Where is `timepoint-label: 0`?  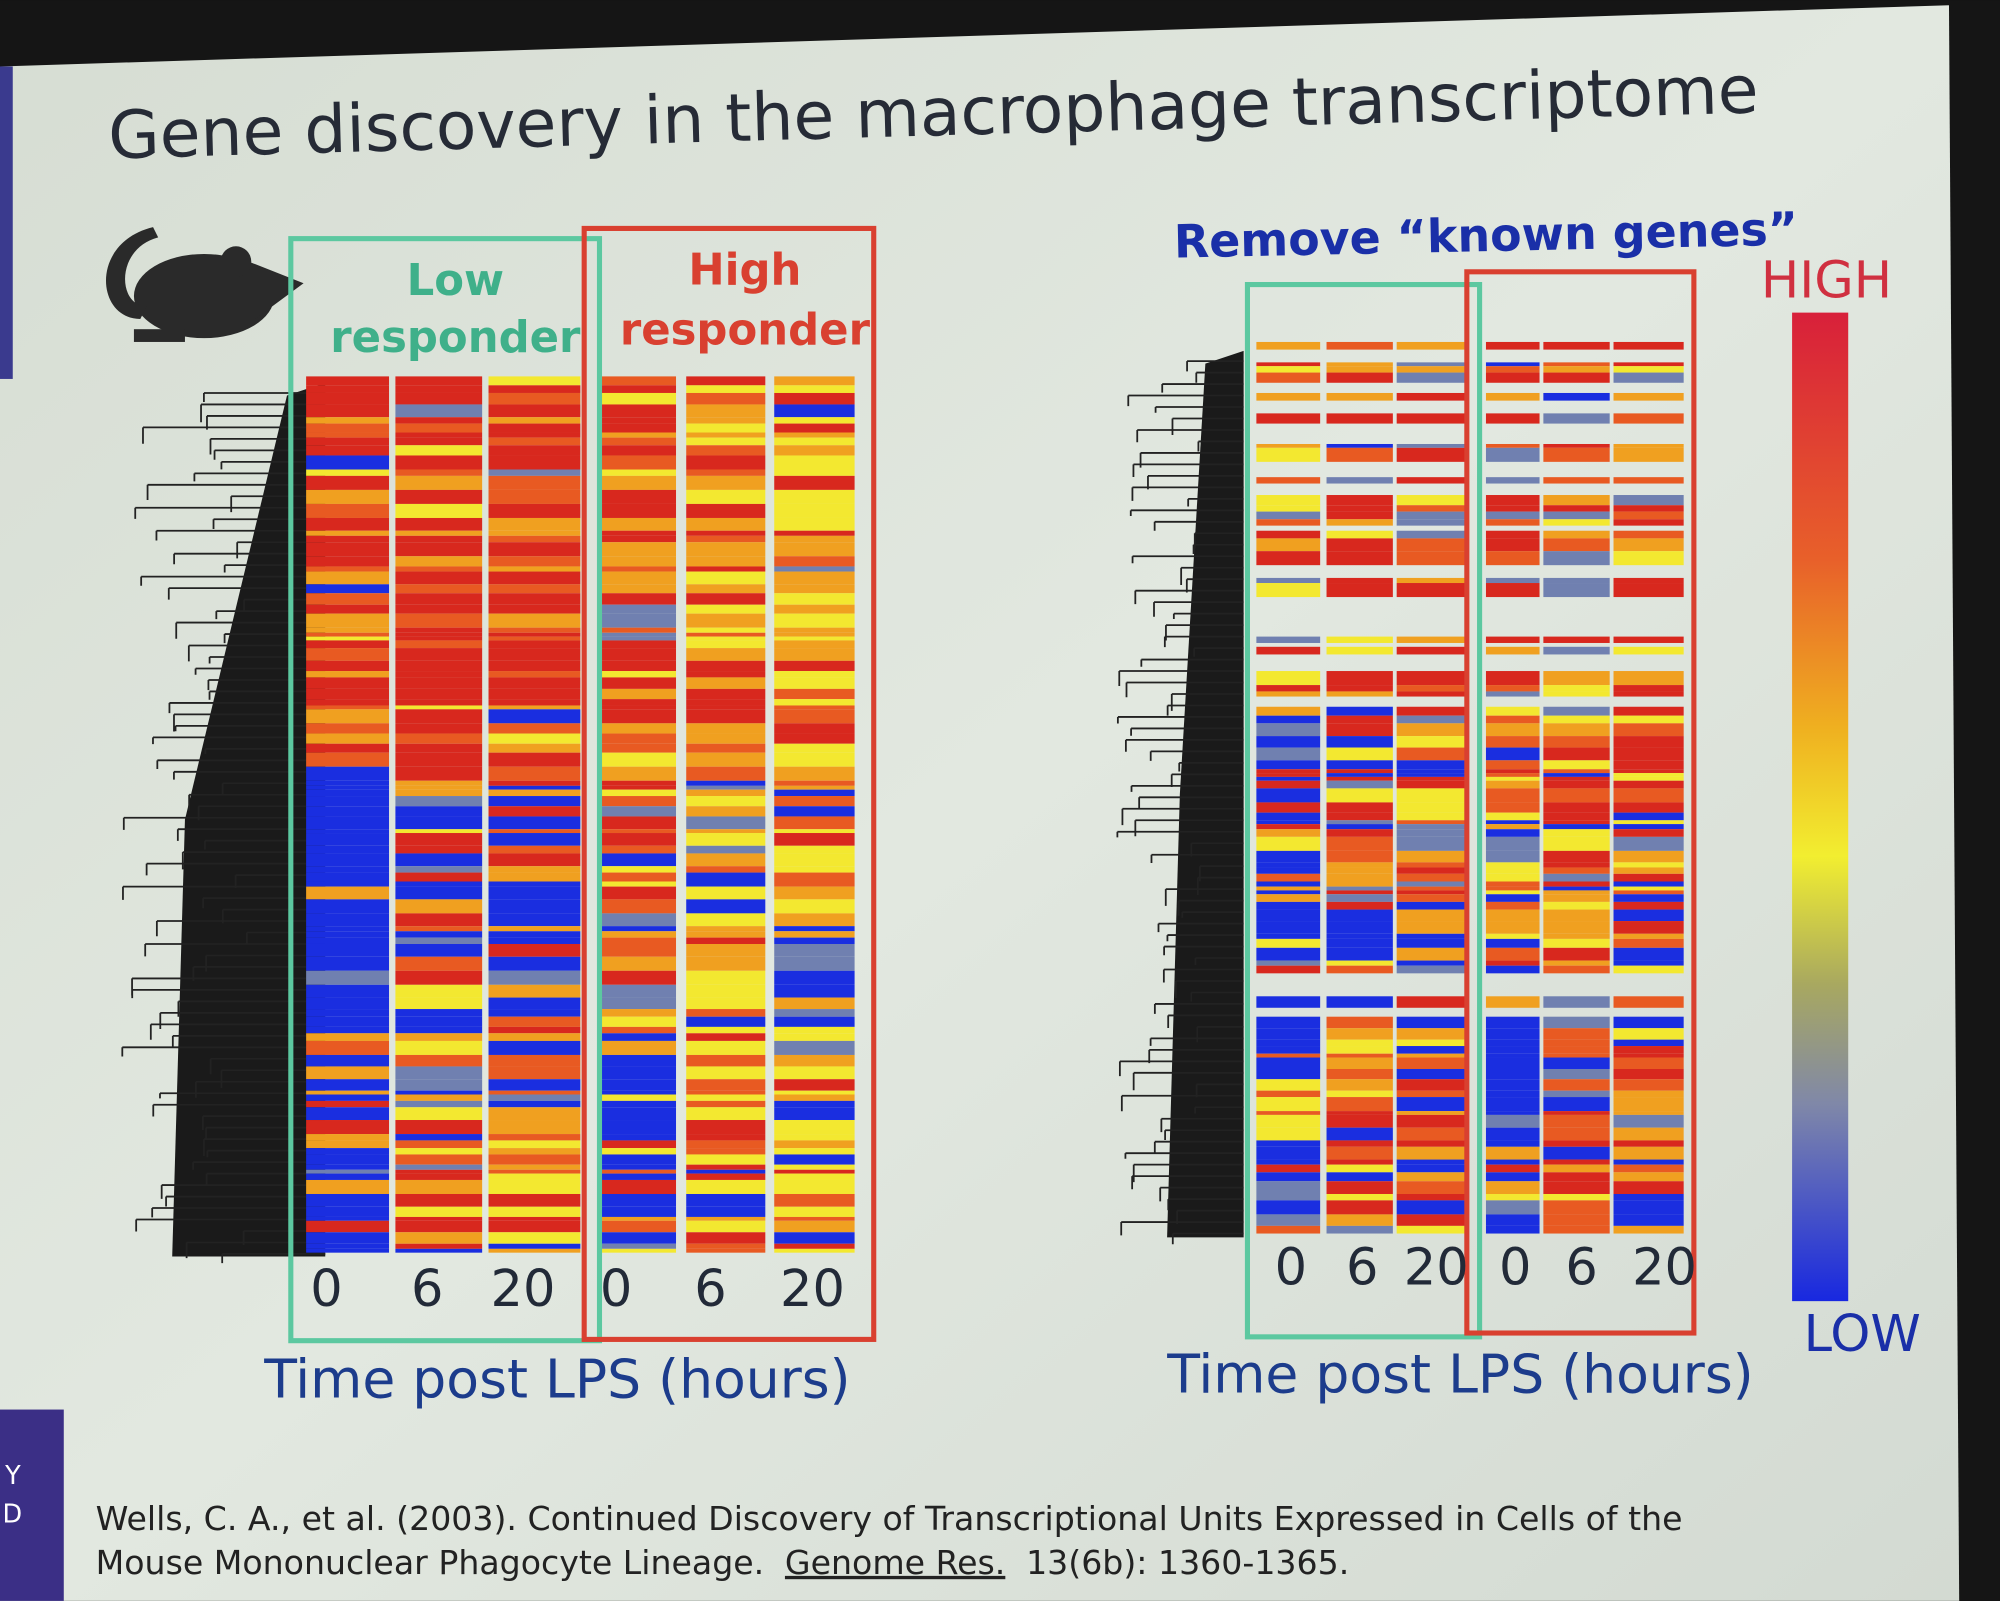 timepoint-label: 0 is located at coordinates (1515, 1268).